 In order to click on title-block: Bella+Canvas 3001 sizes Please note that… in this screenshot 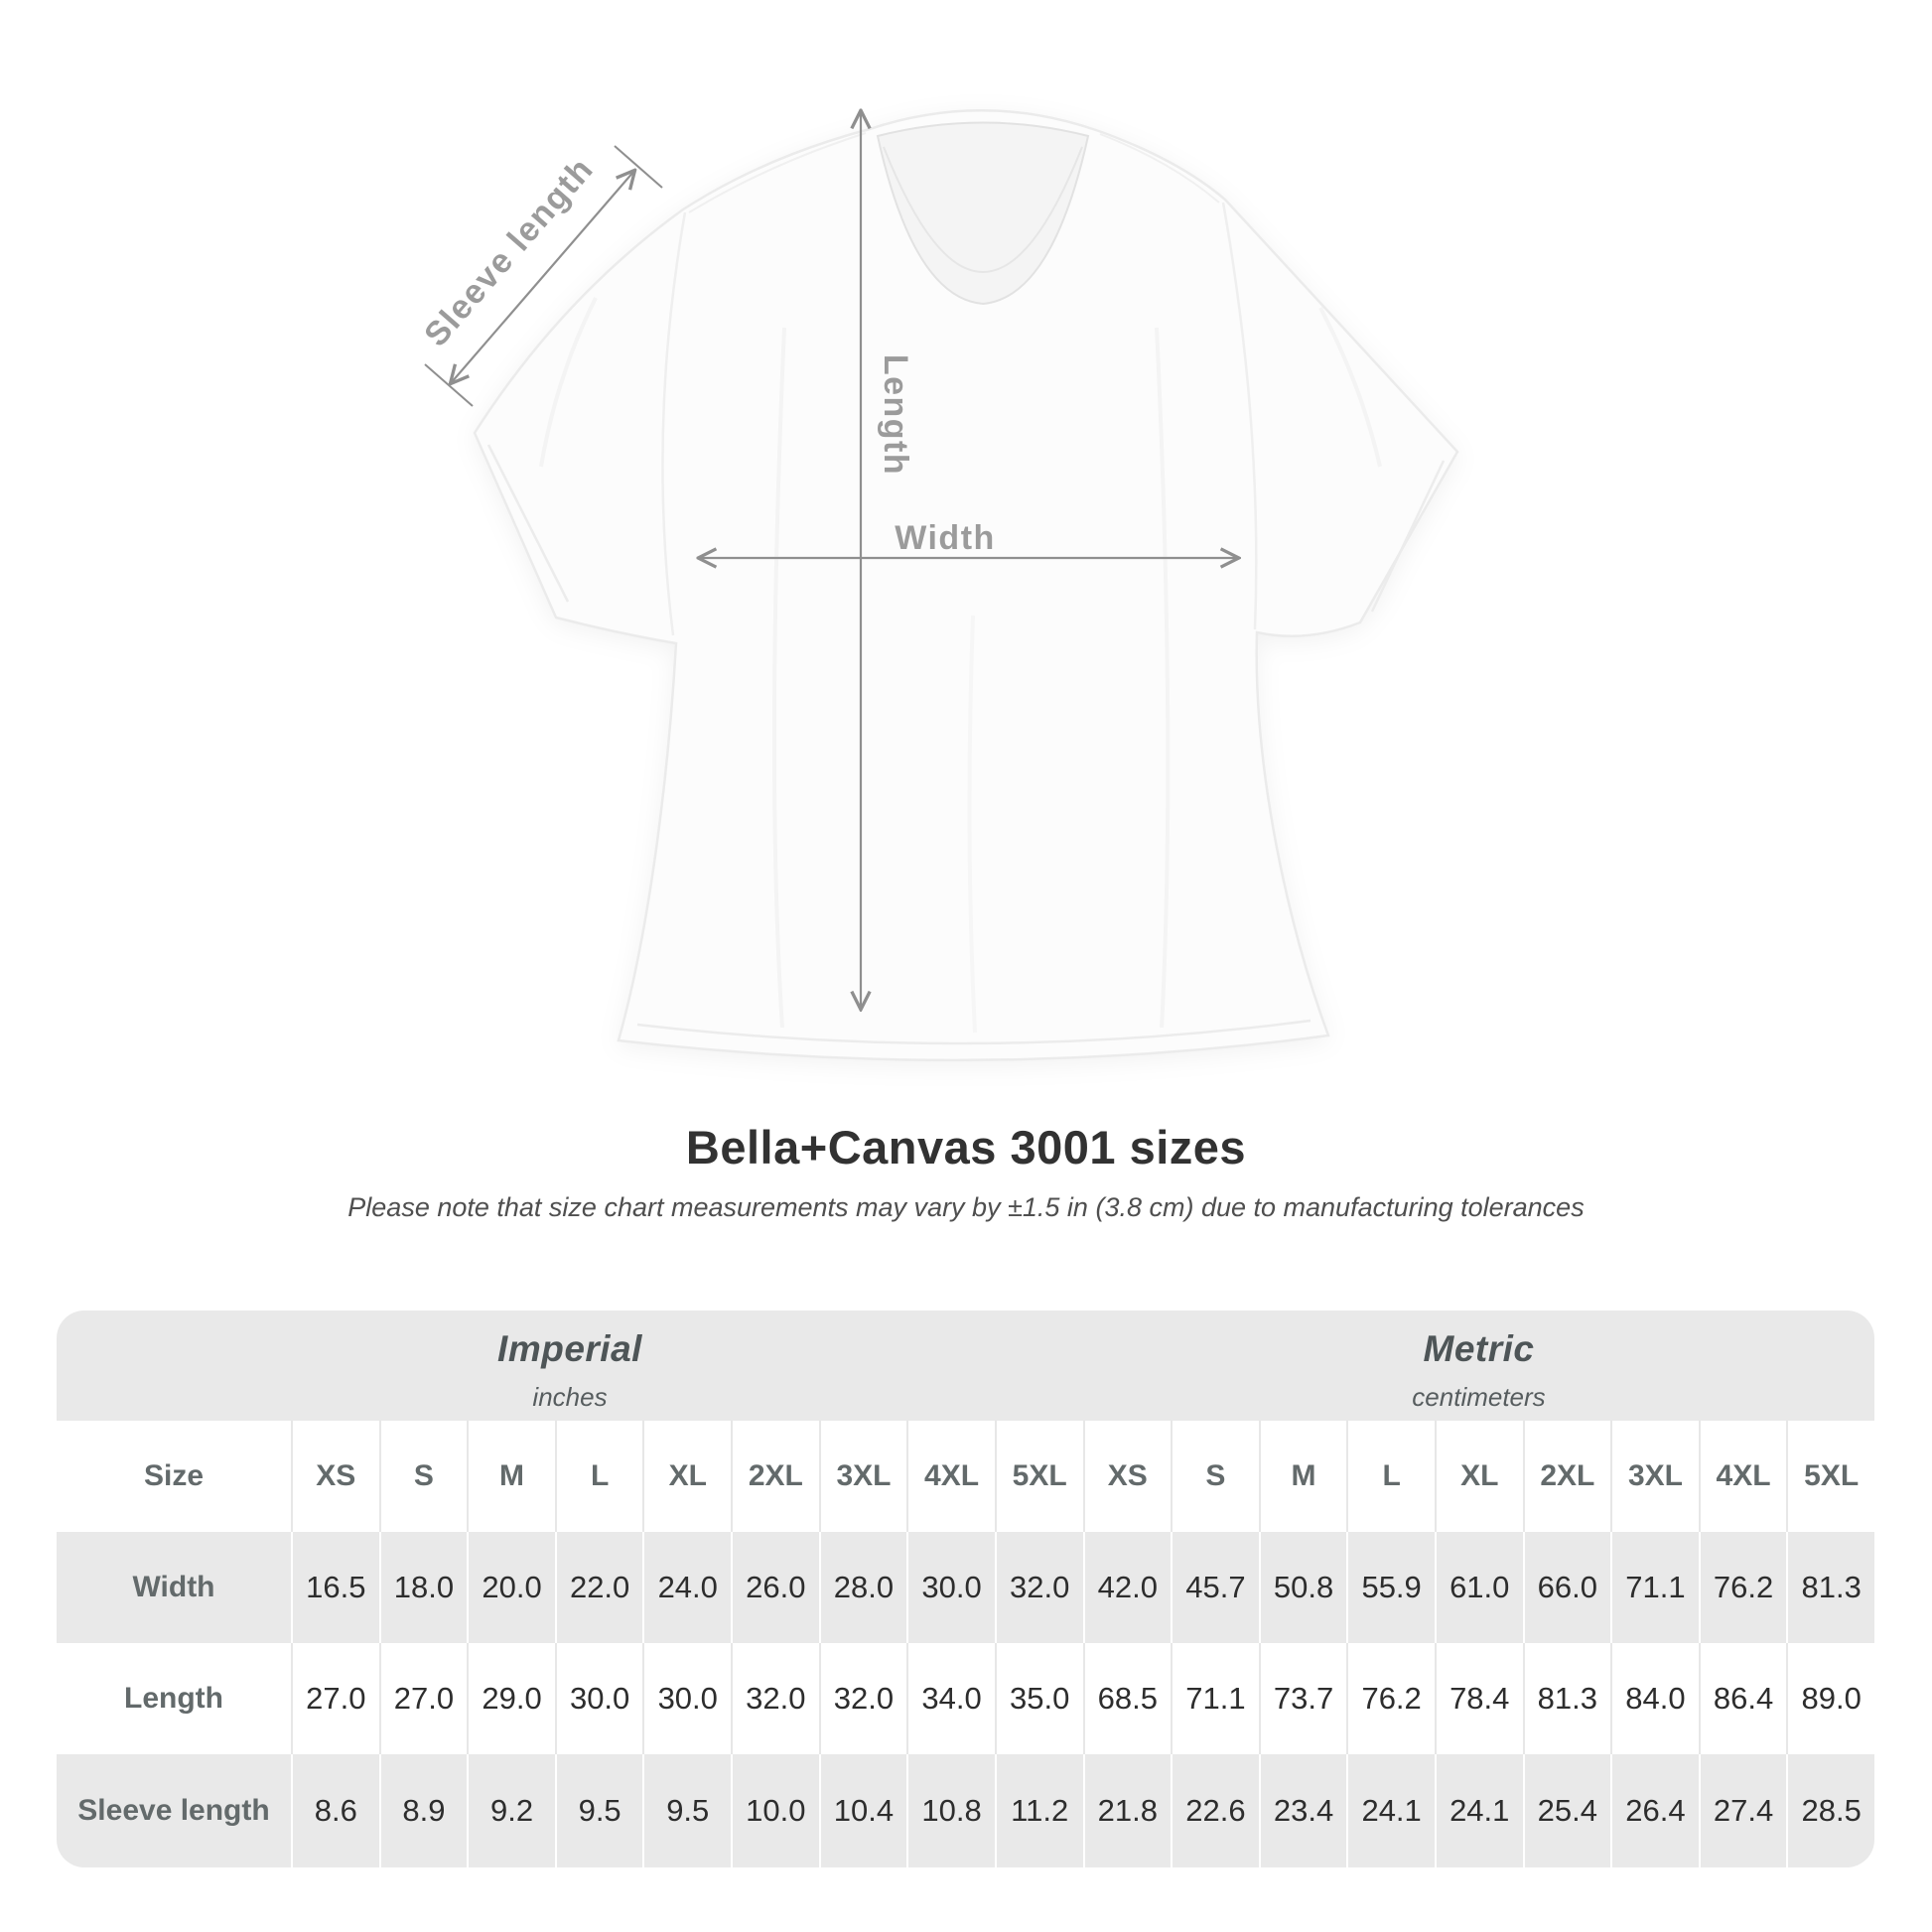, I will do `click(966, 1172)`.